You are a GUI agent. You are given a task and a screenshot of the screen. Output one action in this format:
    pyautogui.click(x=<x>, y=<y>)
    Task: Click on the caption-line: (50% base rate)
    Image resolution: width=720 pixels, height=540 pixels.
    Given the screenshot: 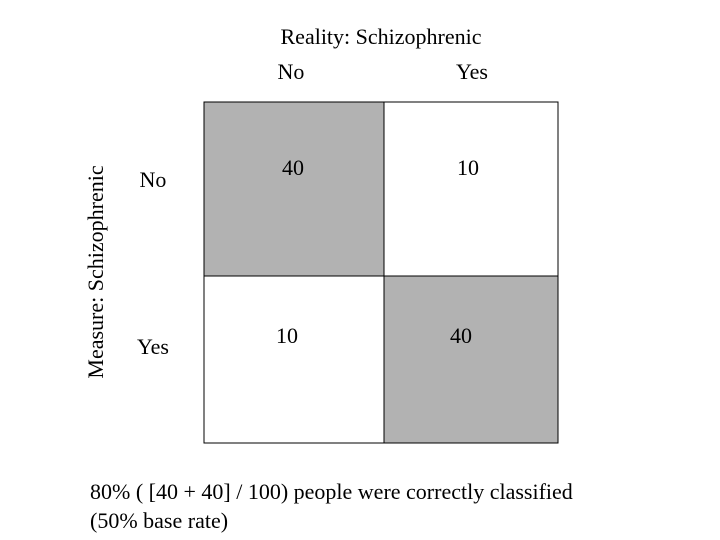 What is the action you would take?
    pyautogui.click(x=159, y=520)
    